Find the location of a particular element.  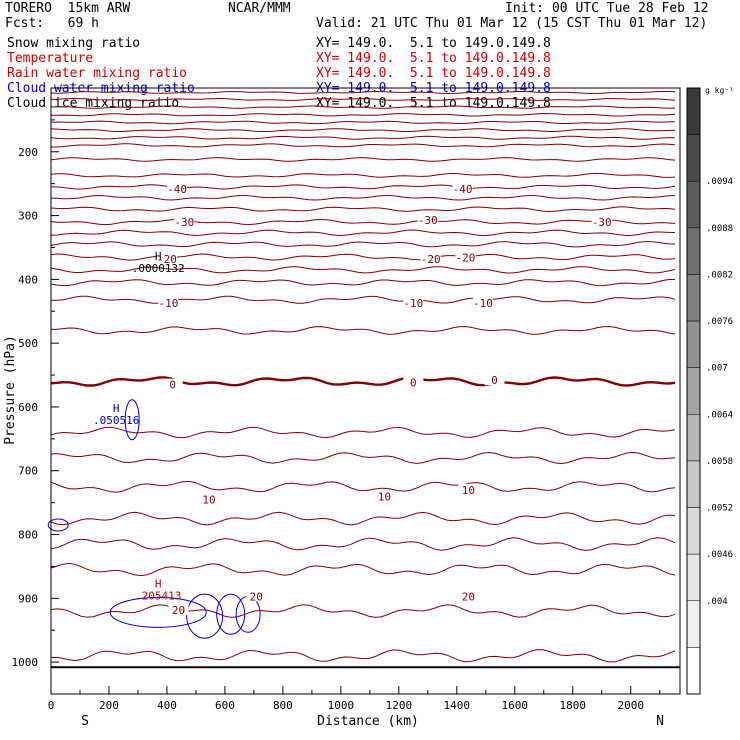

colorbar-label: .0094 is located at coordinates (719, 182).